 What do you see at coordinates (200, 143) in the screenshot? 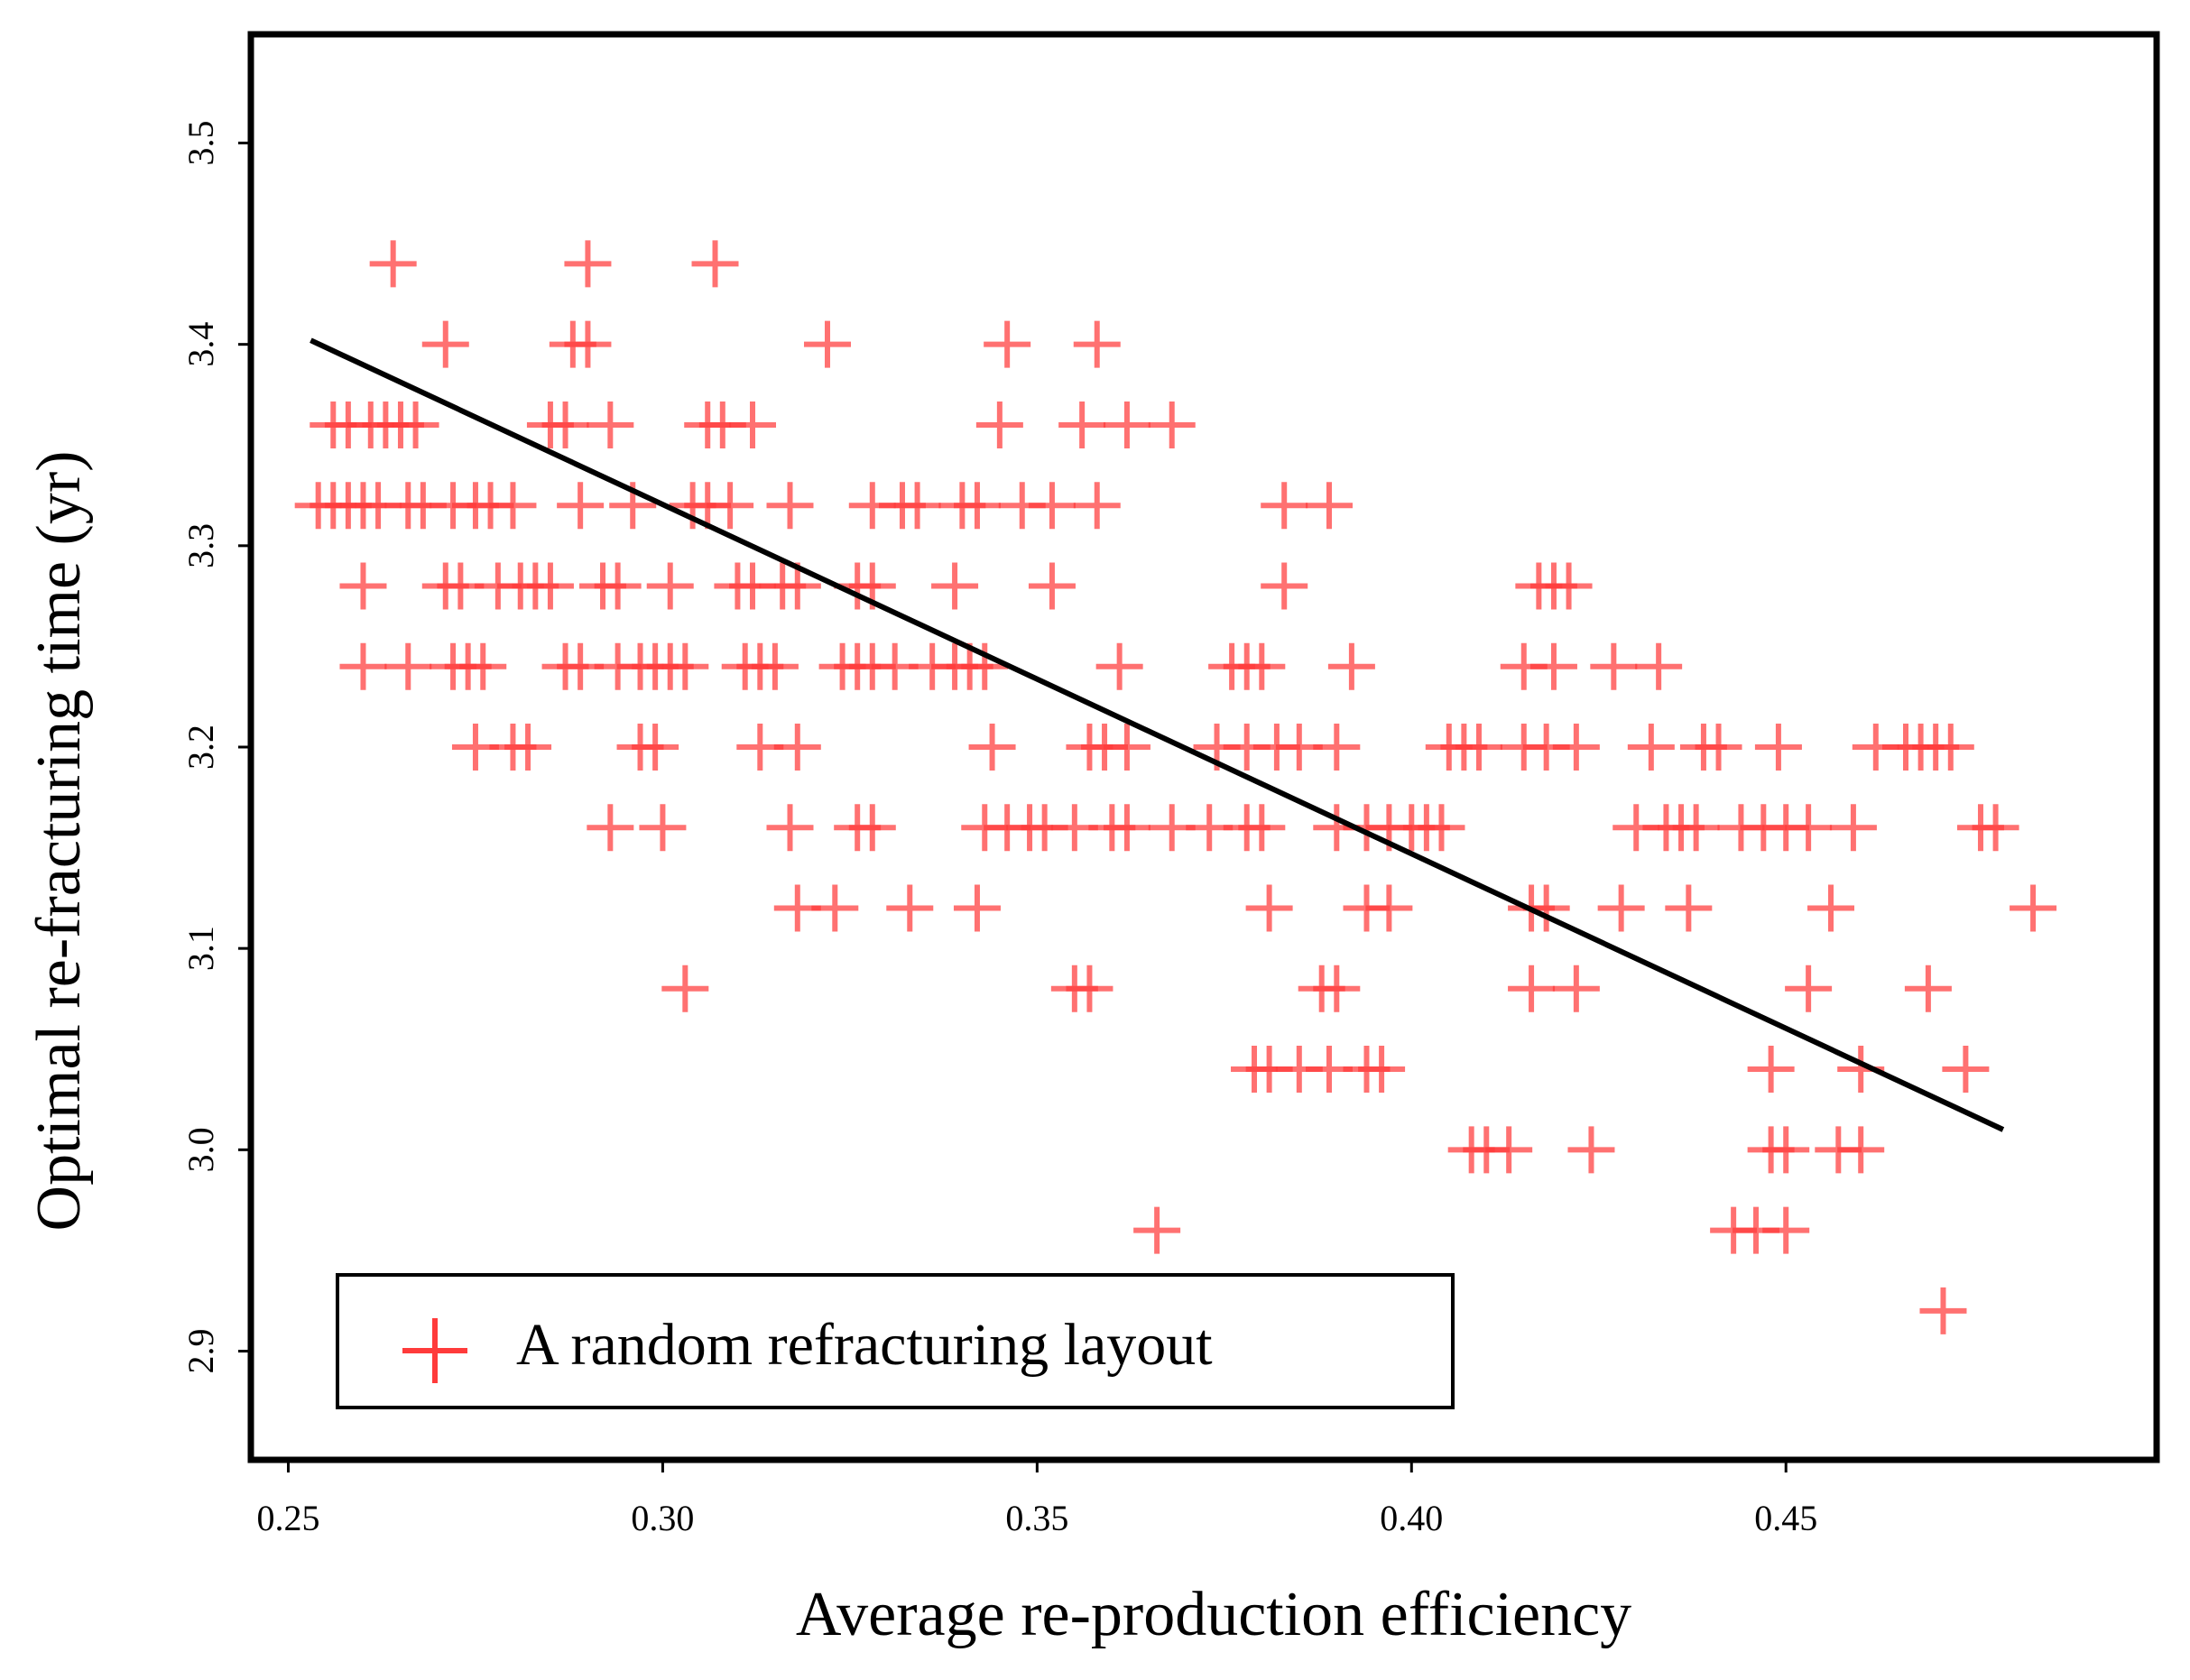
I see `y-tick-label: 3.5` at bounding box center [200, 143].